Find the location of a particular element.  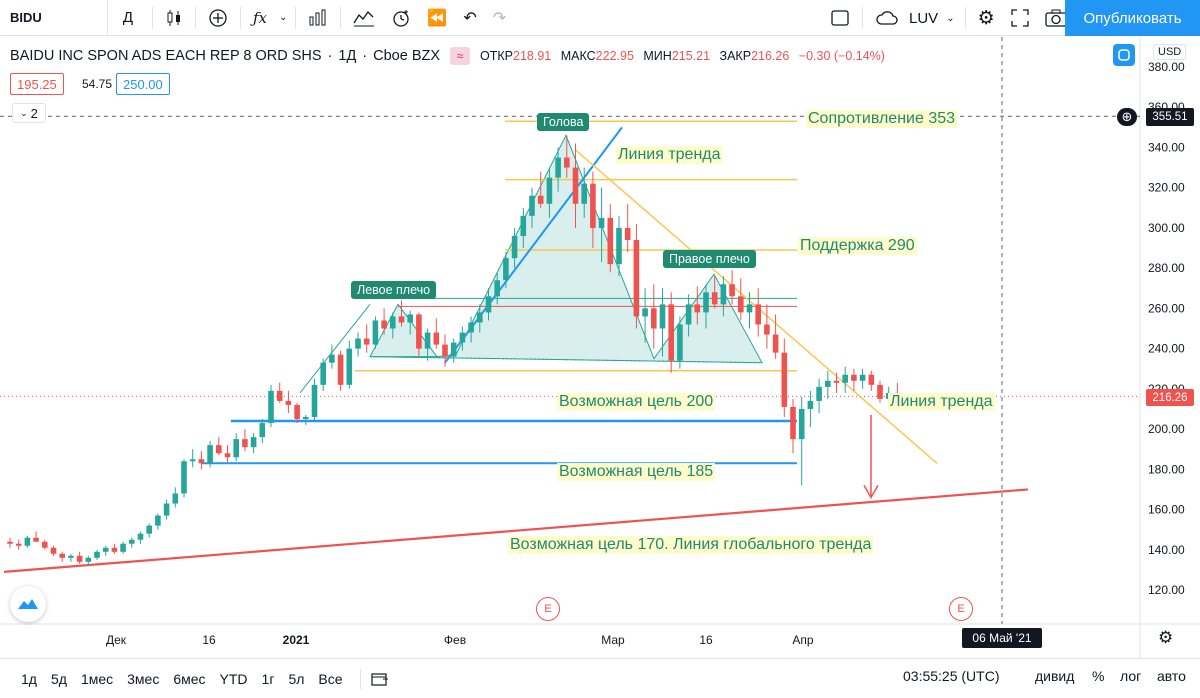

financials-icon is located at coordinates (318, 18).